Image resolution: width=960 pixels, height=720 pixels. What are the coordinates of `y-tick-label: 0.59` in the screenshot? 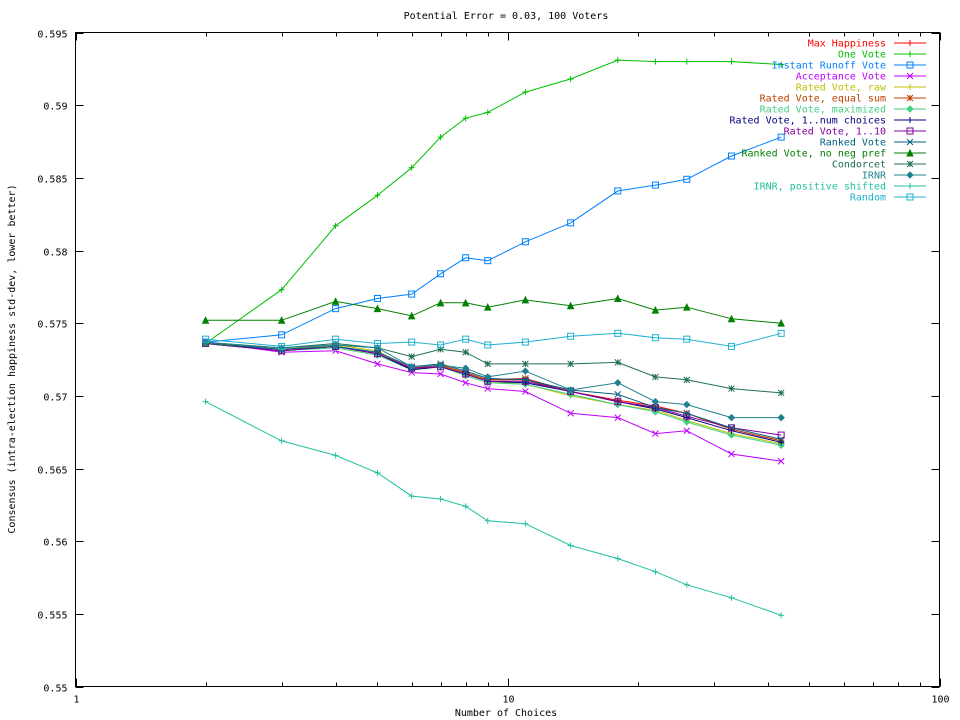 It's located at (55, 107).